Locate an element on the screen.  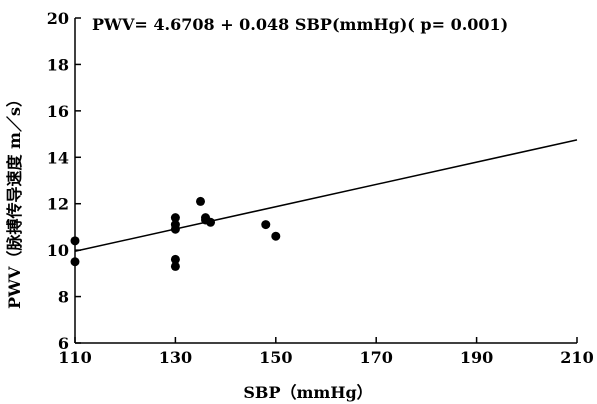
y-axis-ticks: 6 8 10 12 14 16 18 20 is located at coordinates (64, 181).